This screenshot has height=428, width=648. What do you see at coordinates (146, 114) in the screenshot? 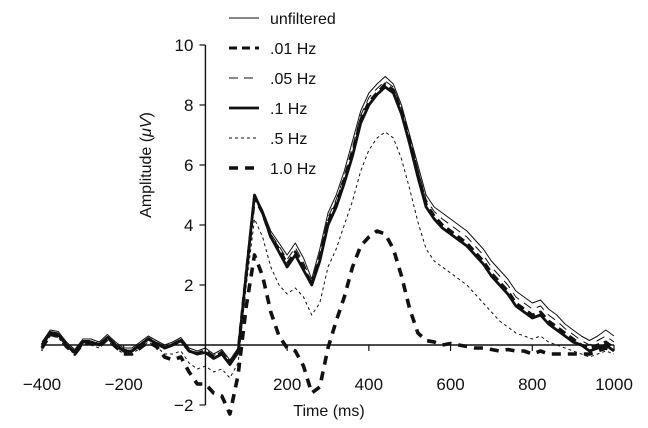
I see `y-axis-title-close: )` at bounding box center [146, 114].